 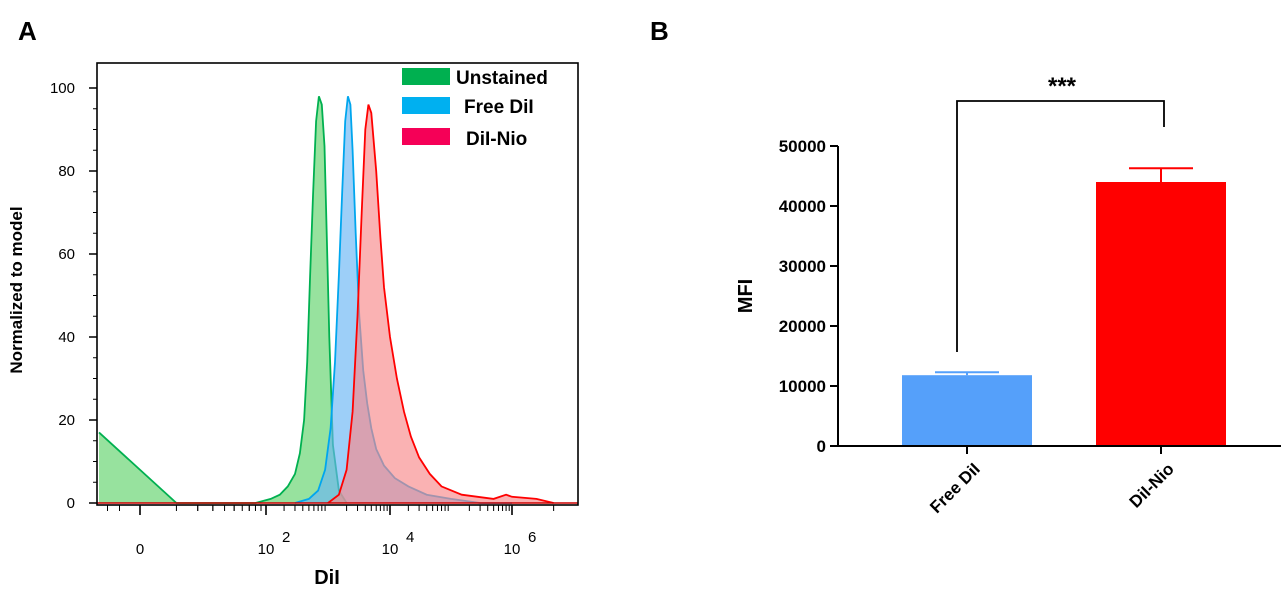 I want to click on bar-y-axis-title: MFI, so click(x=746, y=296).